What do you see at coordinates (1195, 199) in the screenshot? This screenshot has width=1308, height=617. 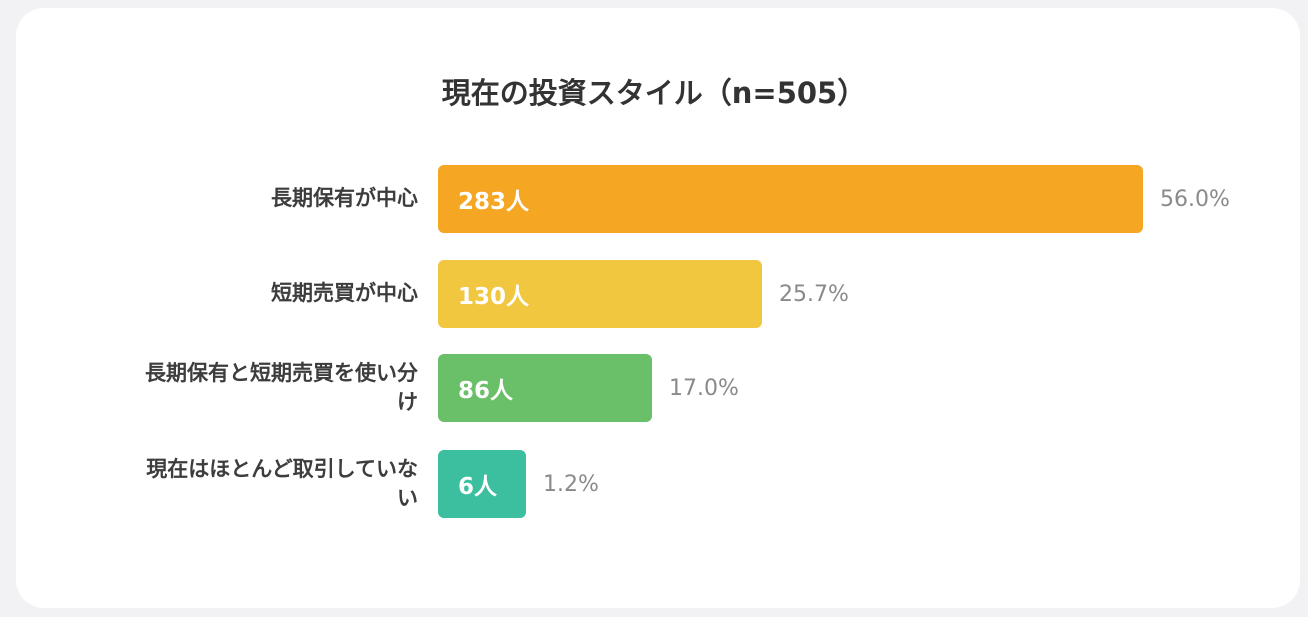 I see `percent-label: 56.0%` at bounding box center [1195, 199].